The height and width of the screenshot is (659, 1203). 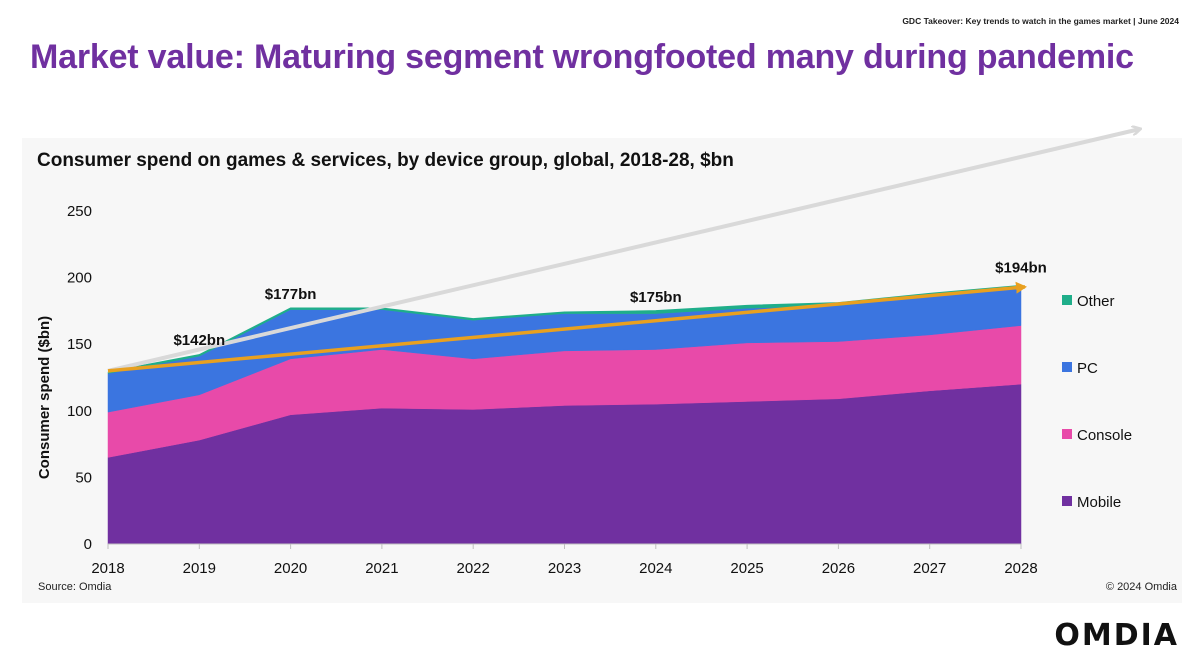 What do you see at coordinates (1104, 435) in the screenshot?
I see `legend-label-console: Console` at bounding box center [1104, 435].